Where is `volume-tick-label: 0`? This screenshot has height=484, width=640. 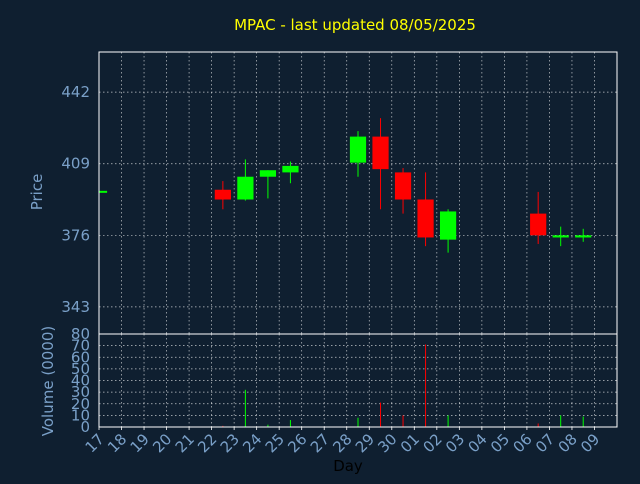 volume-tick-label: 0 is located at coordinates (85, 427).